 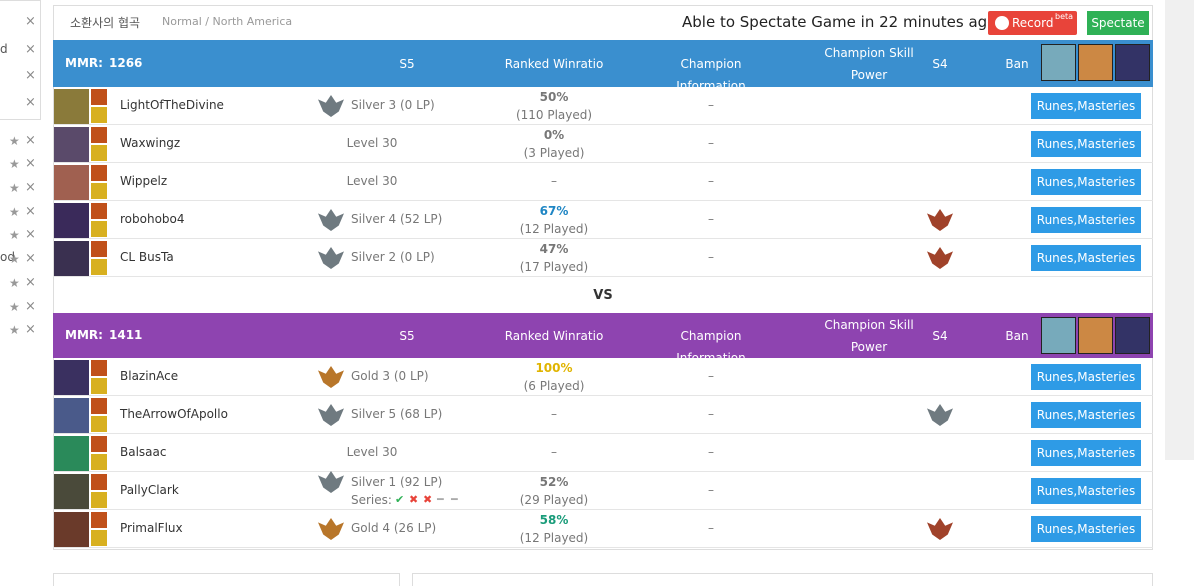 I want to click on player-name: CL BusTa, so click(x=147, y=257).